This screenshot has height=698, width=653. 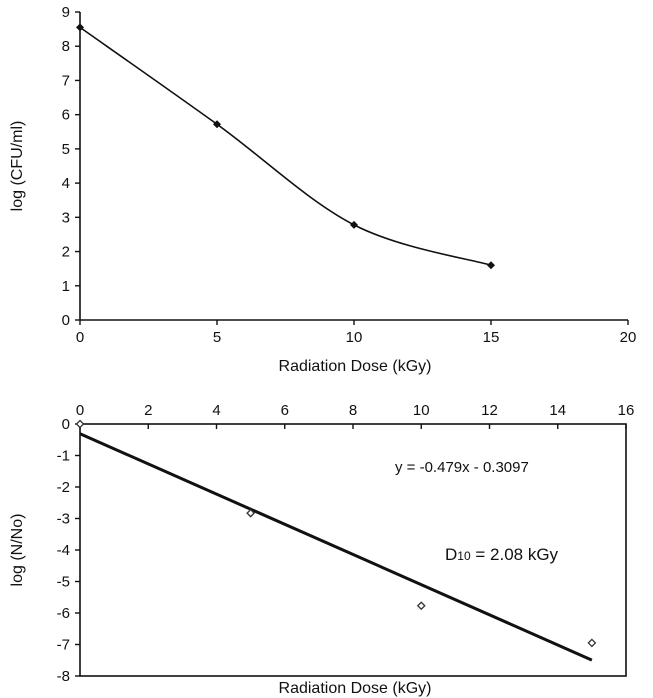 What do you see at coordinates (462, 467) in the screenshot?
I see `trend-equation: y = -0.479x - 0.3097` at bounding box center [462, 467].